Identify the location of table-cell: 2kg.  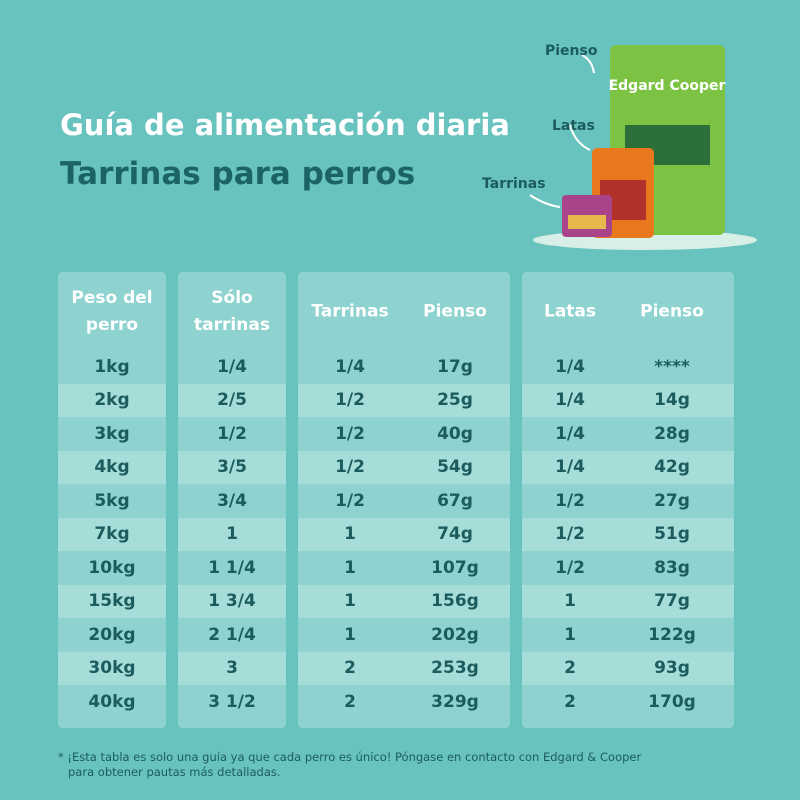
(112, 400).